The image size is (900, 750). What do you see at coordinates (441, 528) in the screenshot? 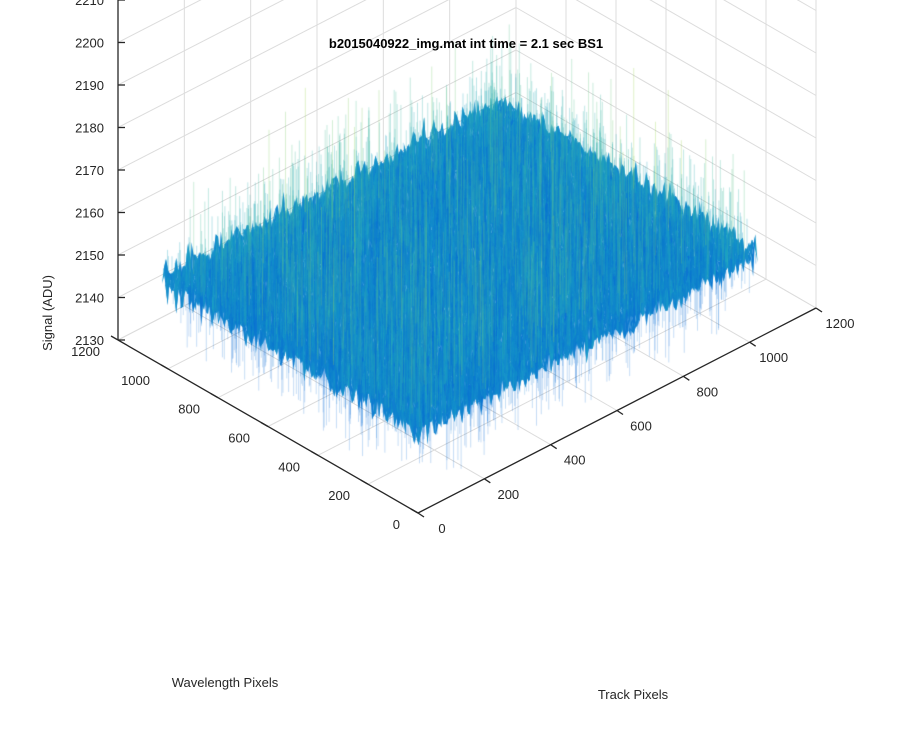
I see `x-tick-label: 0` at bounding box center [441, 528].